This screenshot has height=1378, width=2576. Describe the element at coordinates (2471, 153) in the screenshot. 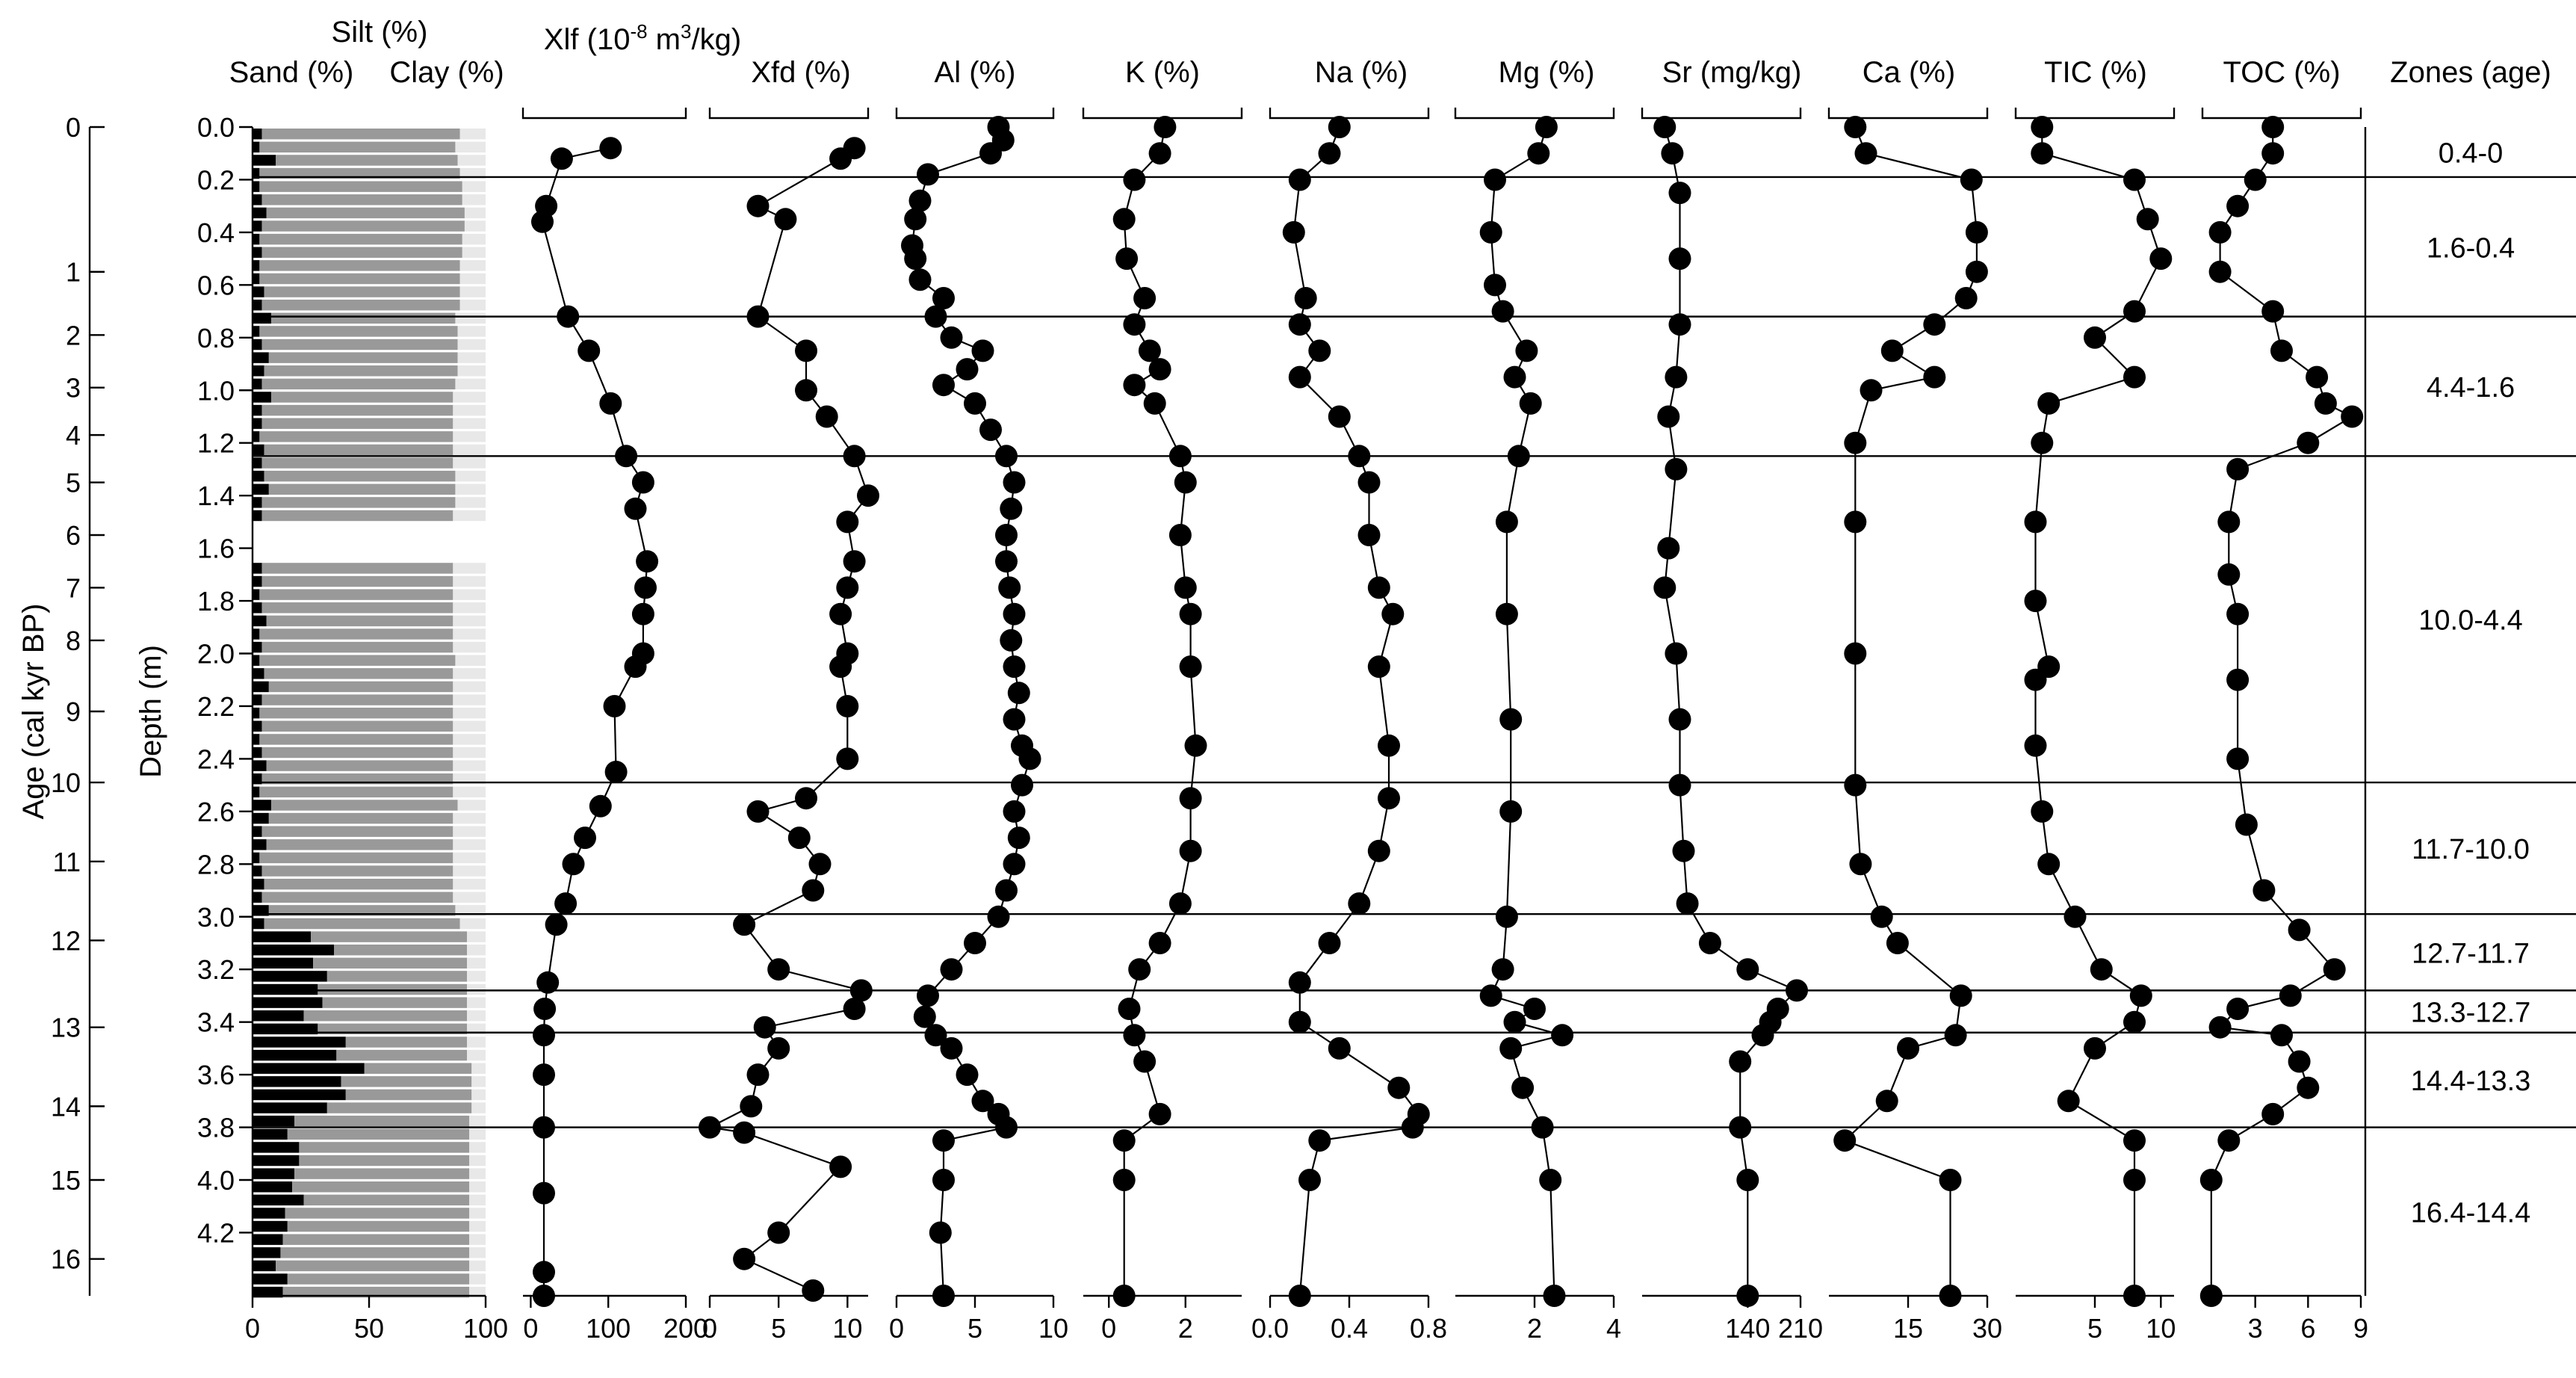

I see `zone-label: 0.4-0` at that location.